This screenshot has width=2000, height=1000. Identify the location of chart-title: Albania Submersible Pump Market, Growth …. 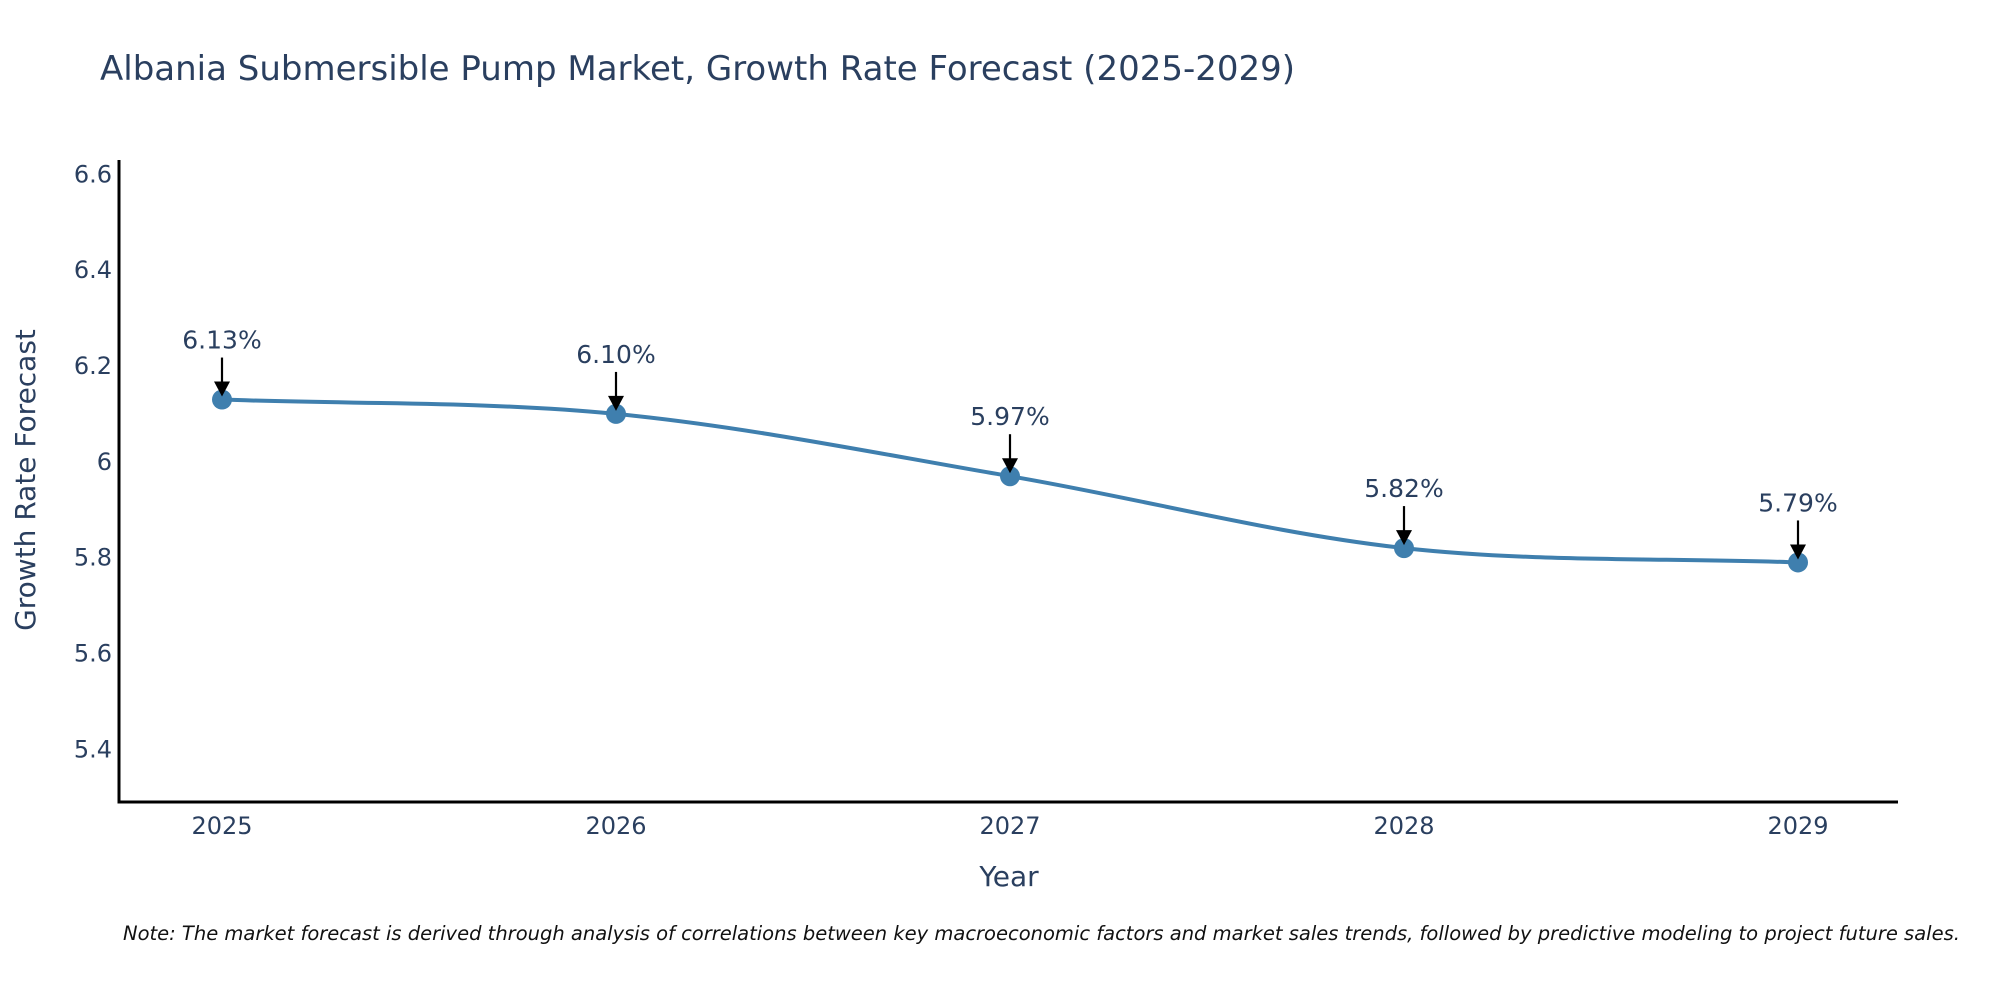
(697, 69).